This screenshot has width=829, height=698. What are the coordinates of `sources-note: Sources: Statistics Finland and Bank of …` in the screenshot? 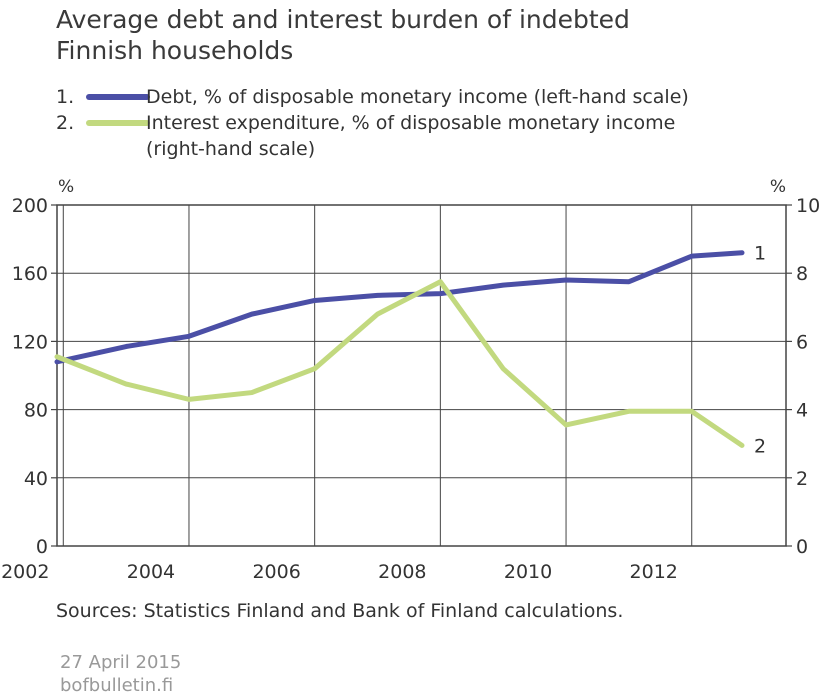 It's located at (340, 611).